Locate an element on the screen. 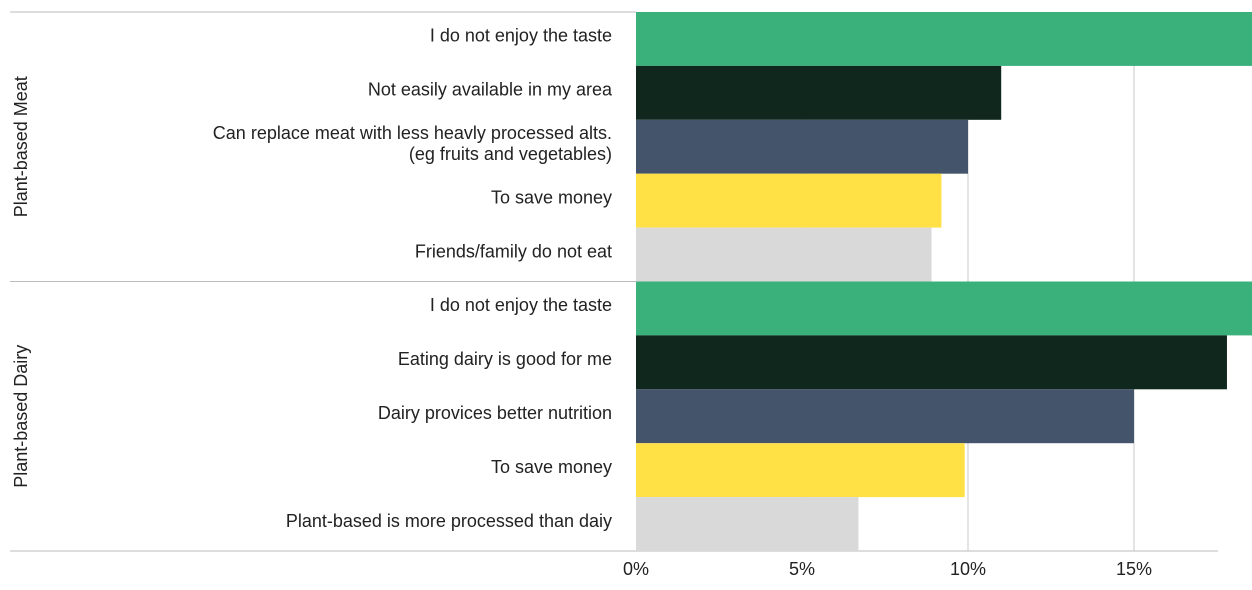  category-label-dairy-0: I do not enjoy the taste is located at coordinates (521, 305).